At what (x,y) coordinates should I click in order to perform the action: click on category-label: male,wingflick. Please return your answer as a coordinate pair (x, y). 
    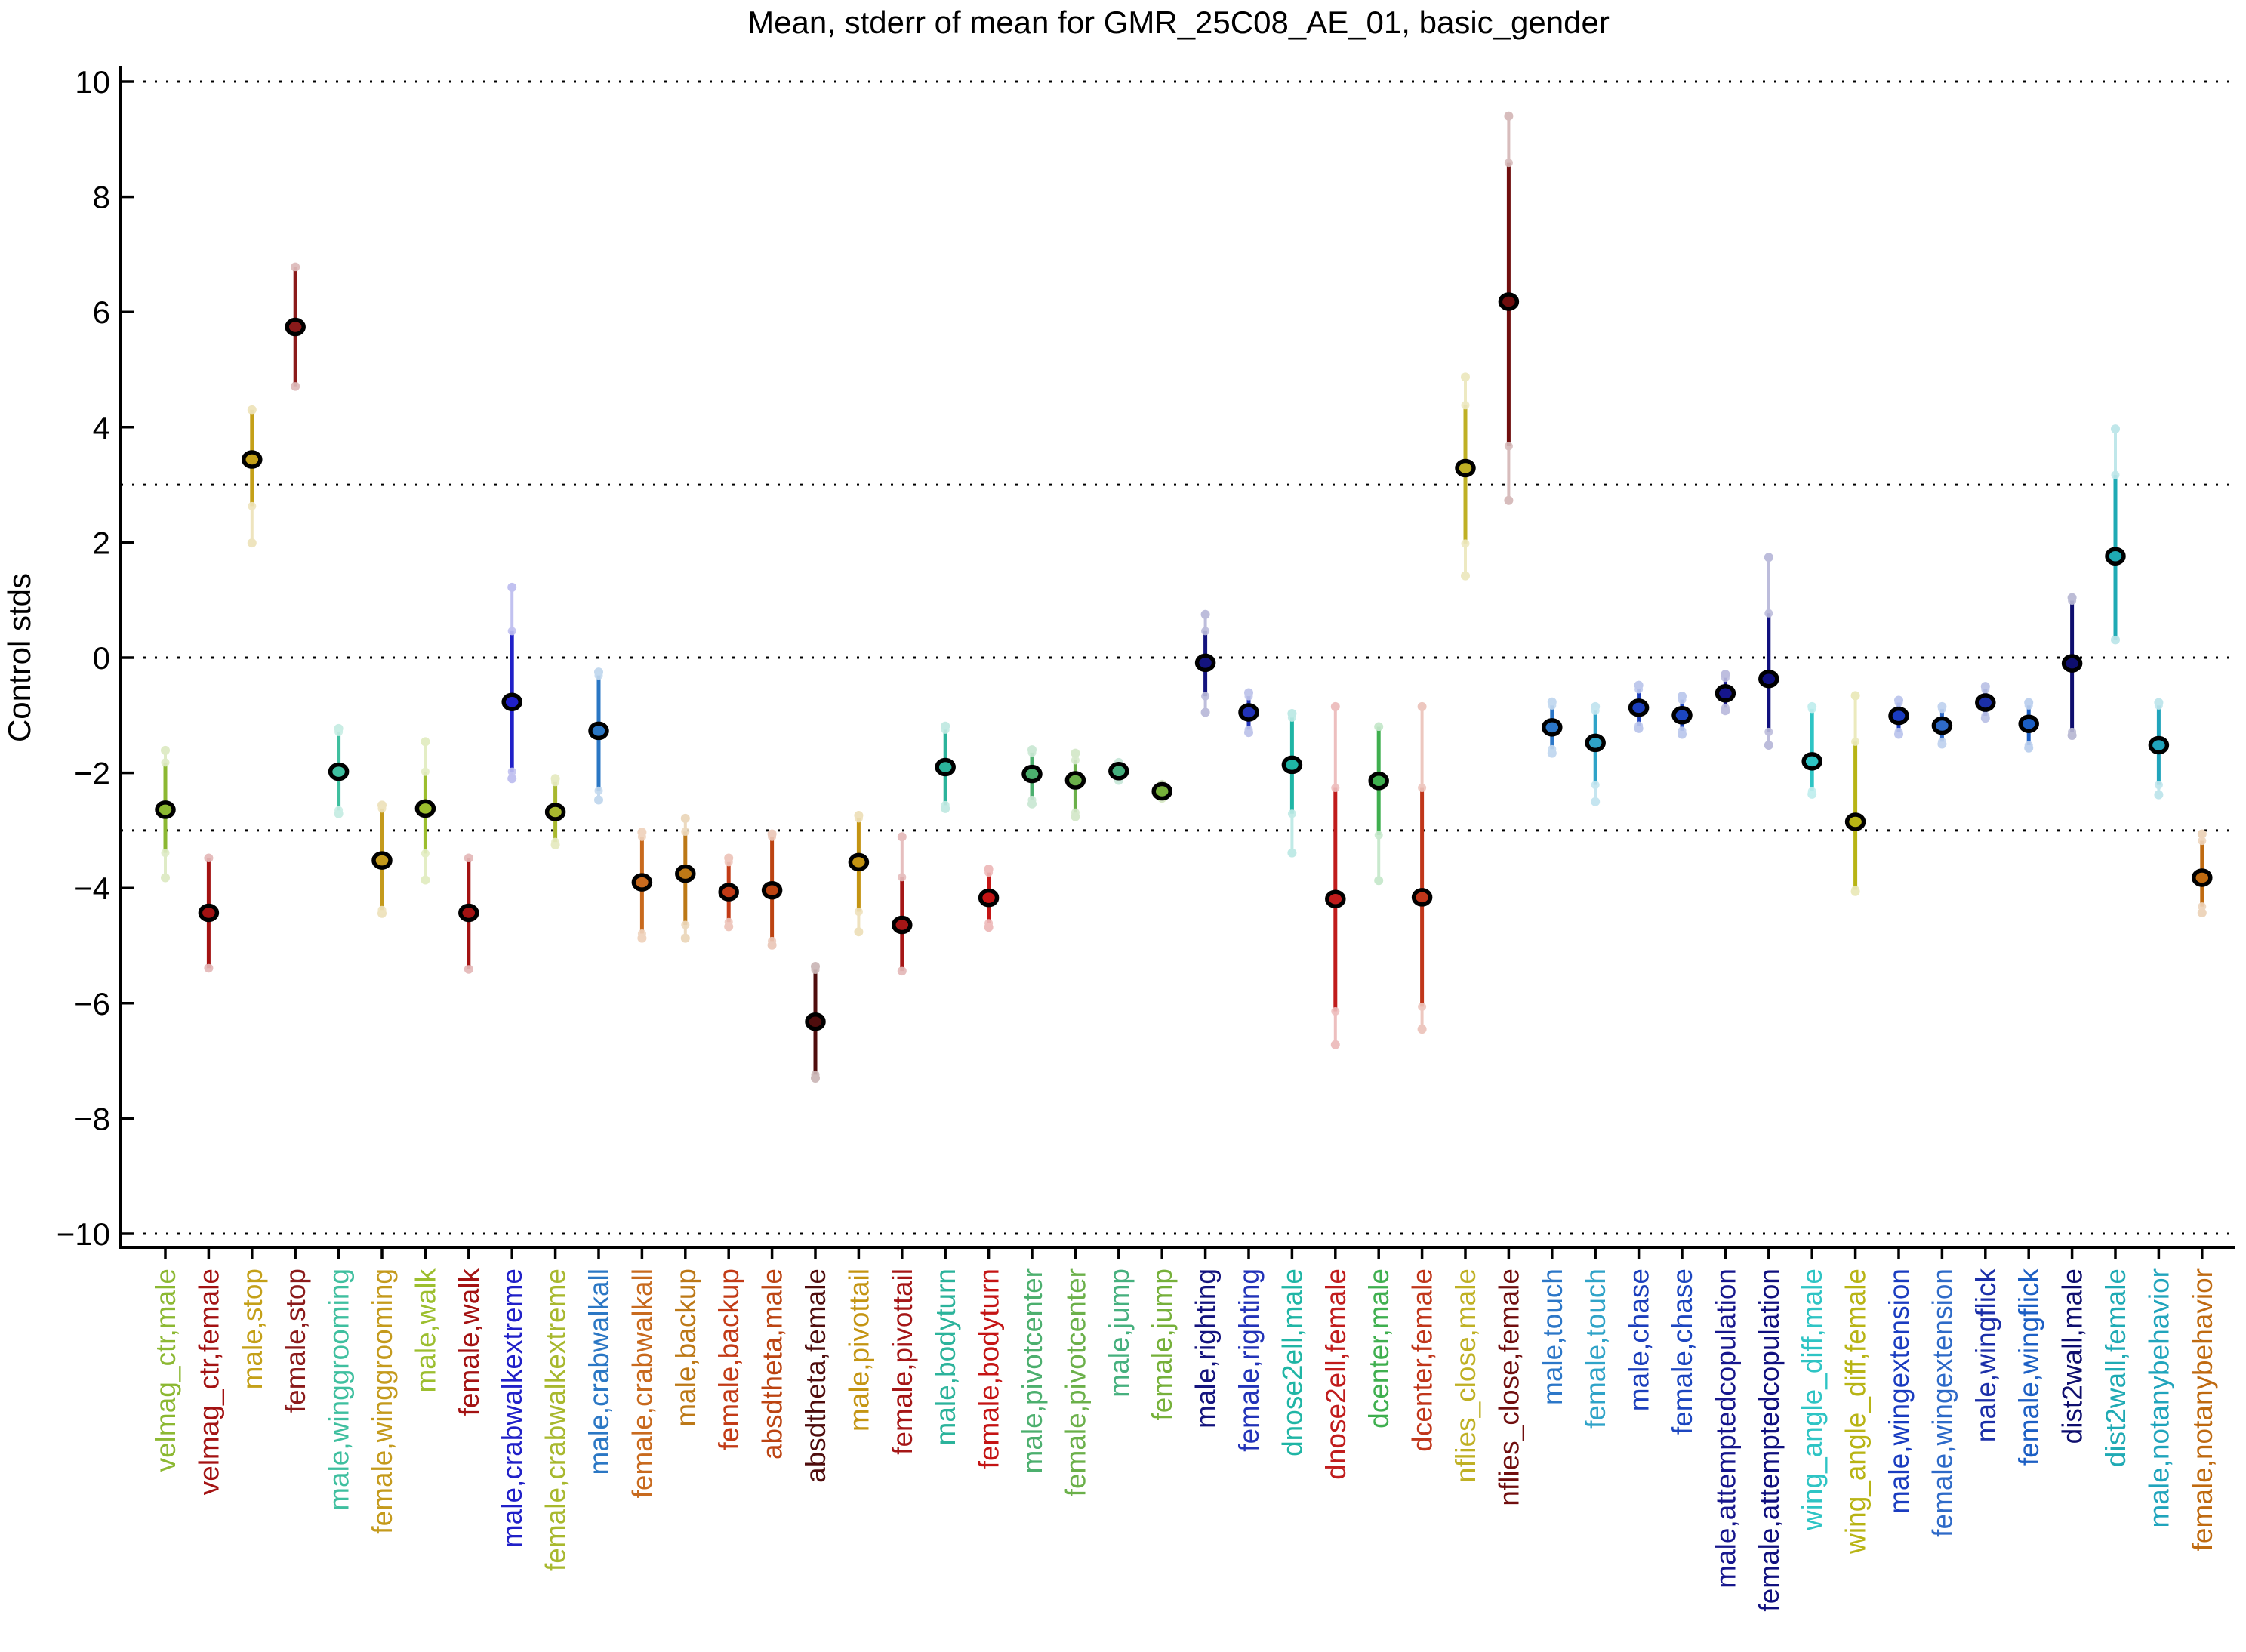
    Looking at the image, I should click on (1986, 1356).